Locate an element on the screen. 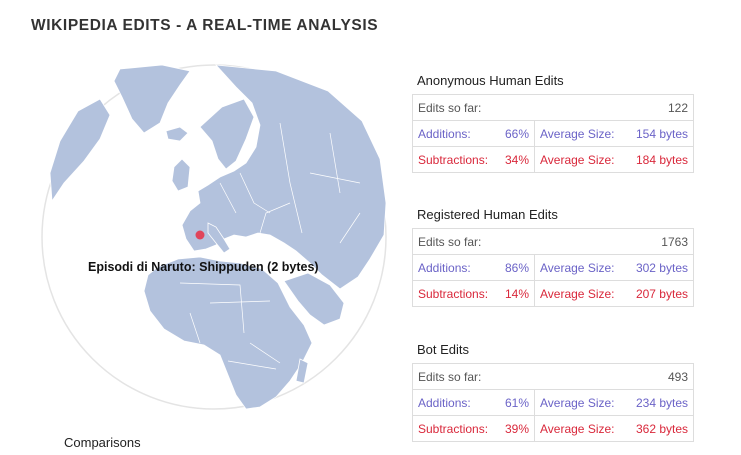 Image resolution: width=741 pixels, height=455 pixels. additions-avg-value: 302 bytes is located at coordinates (661, 267).